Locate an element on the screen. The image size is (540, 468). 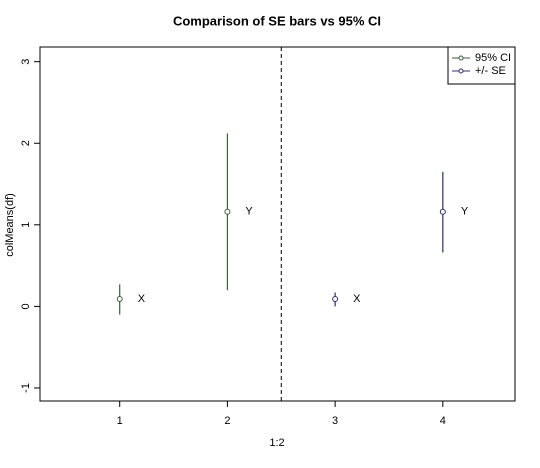
y-tick-label: 3 is located at coordinates (26, 62).